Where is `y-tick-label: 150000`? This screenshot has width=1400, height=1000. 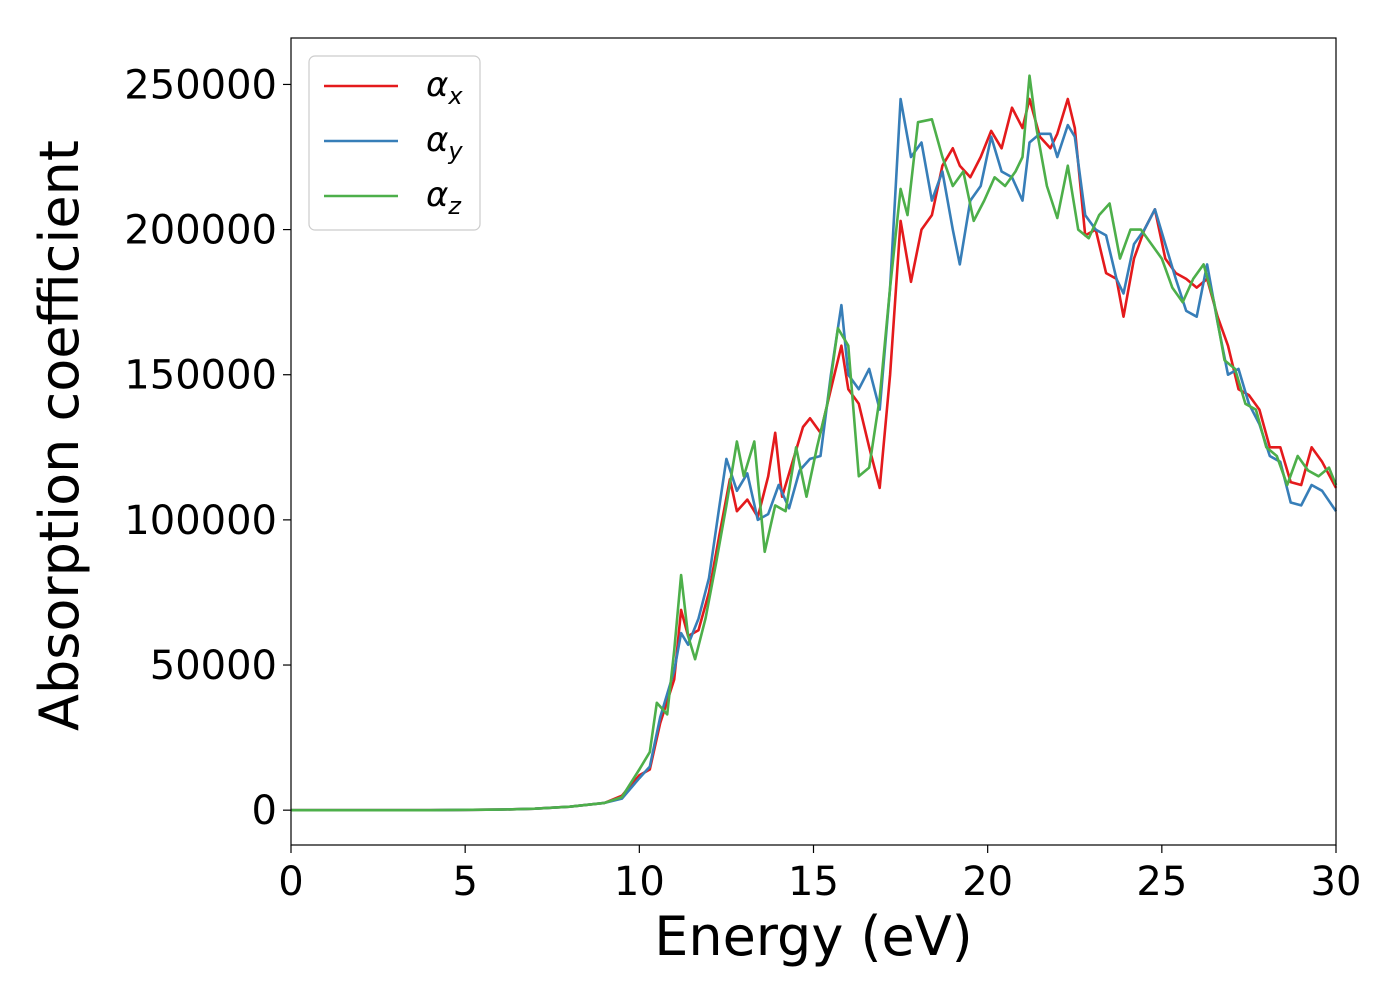
y-tick-label: 150000 is located at coordinates (200, 376).